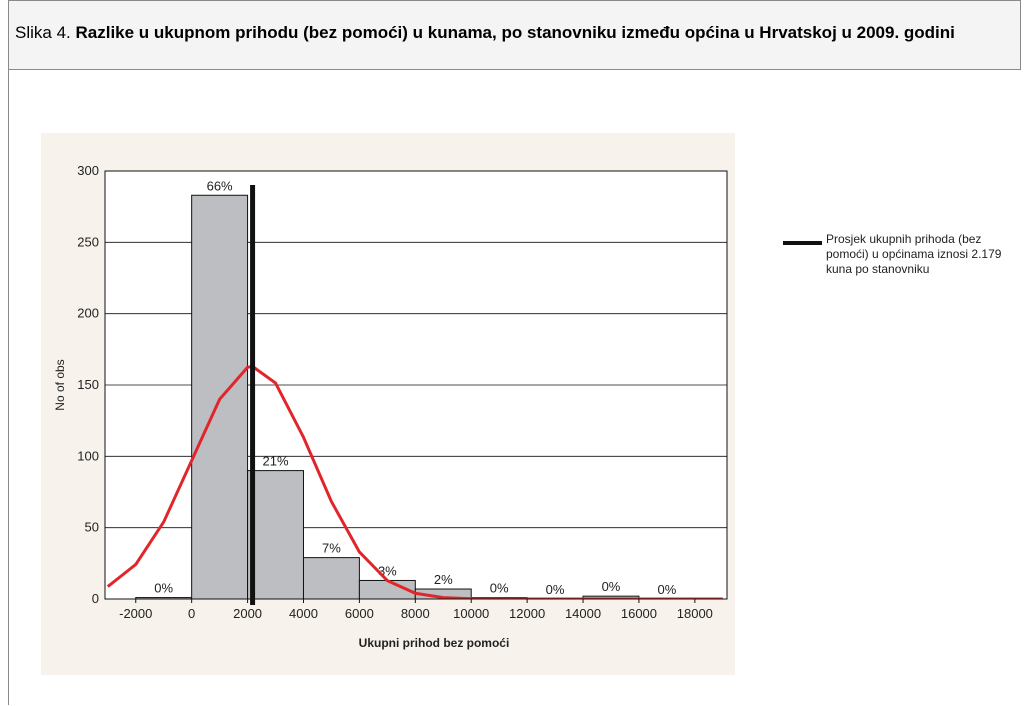  What do you see at coordinates (88, 170) in the screenshot?
I see `y-tick-label: 300` at bounding box center [88, 170].